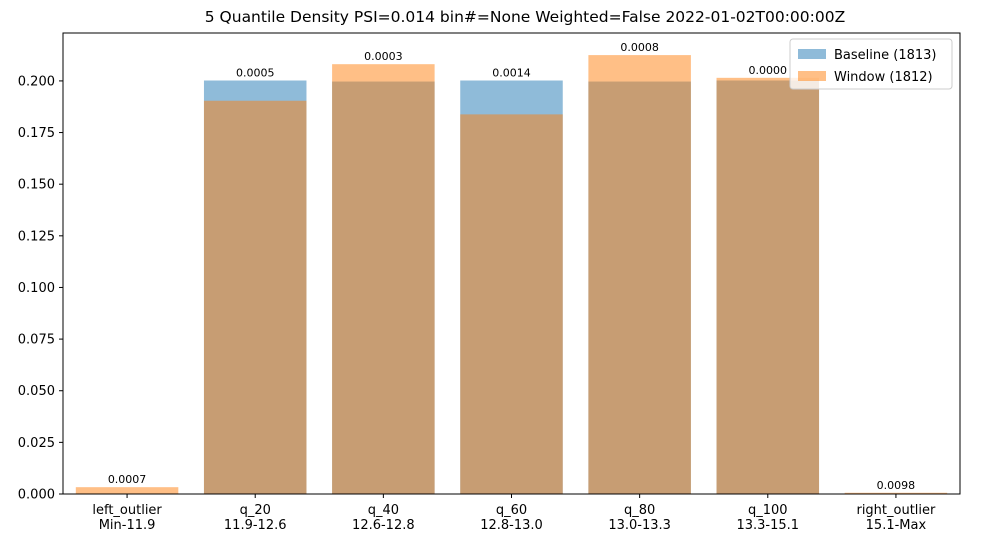 The width and height of the screenshot is (999, 548). What do you see at coordinates (383, 525) in the screenshot?
I see `x-tick-label-range: 12.6-12.8` at bounding box center [383, 525].